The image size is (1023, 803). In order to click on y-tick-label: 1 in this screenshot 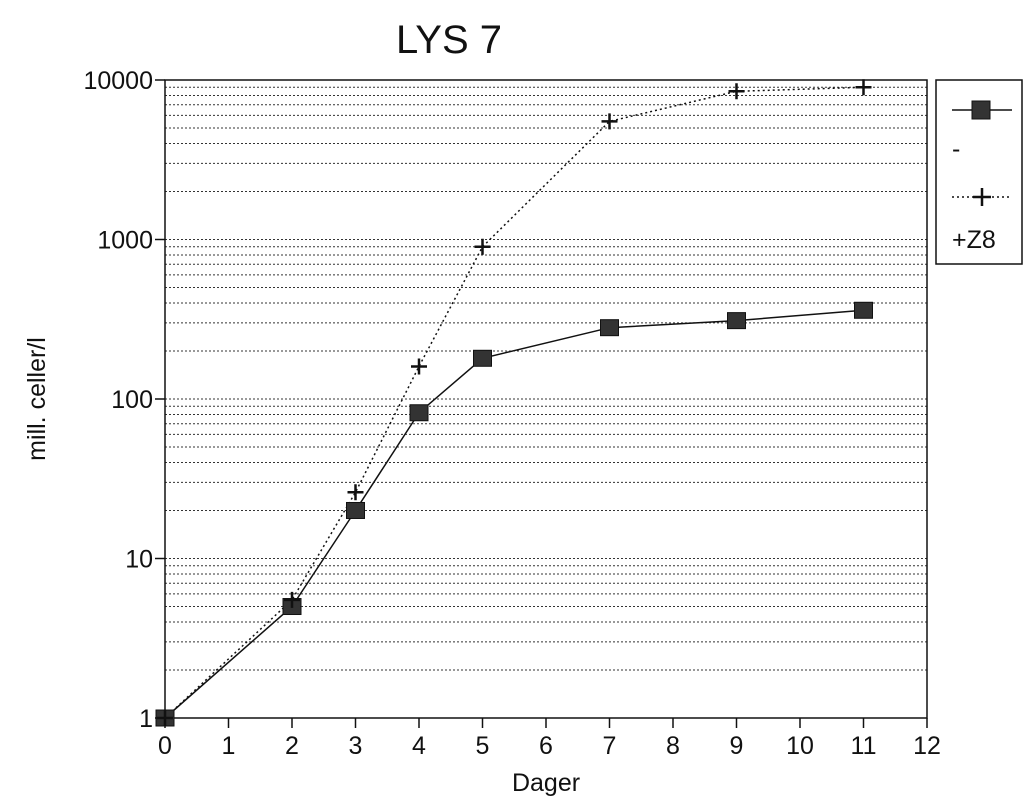, I will do `click(146, 719)`.